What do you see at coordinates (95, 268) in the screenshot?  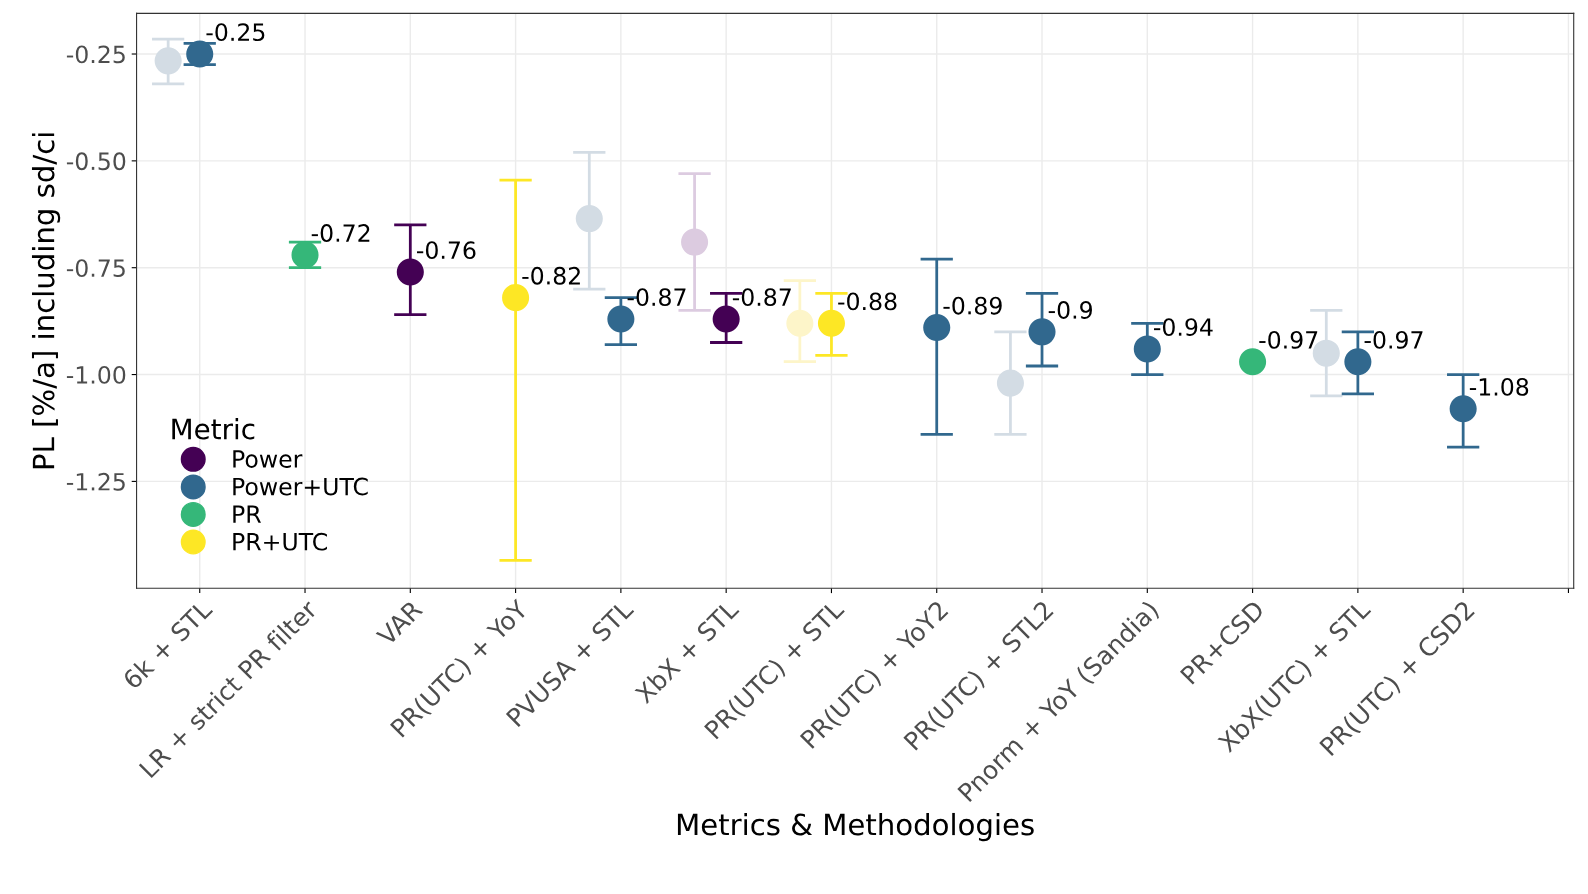 I see `y-tick-label: -0.75` at bounding box center [95, 268].